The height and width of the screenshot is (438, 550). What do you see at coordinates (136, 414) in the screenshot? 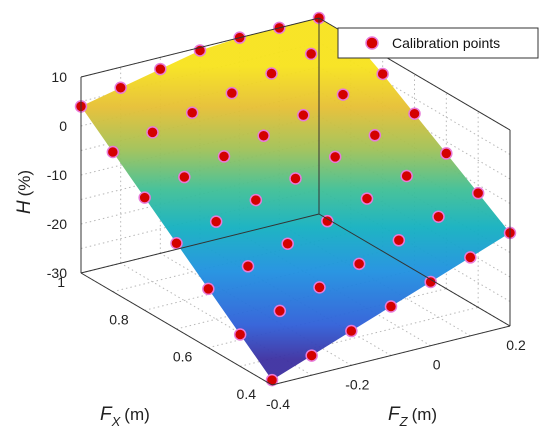
I see `x-axis-unit: (m)` at bounding box center [136, 414].